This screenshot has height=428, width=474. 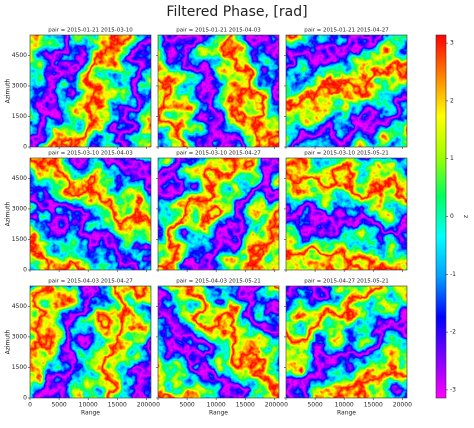 I want to click on colorbar-tick-label: 3, so click(x=452, y=43).